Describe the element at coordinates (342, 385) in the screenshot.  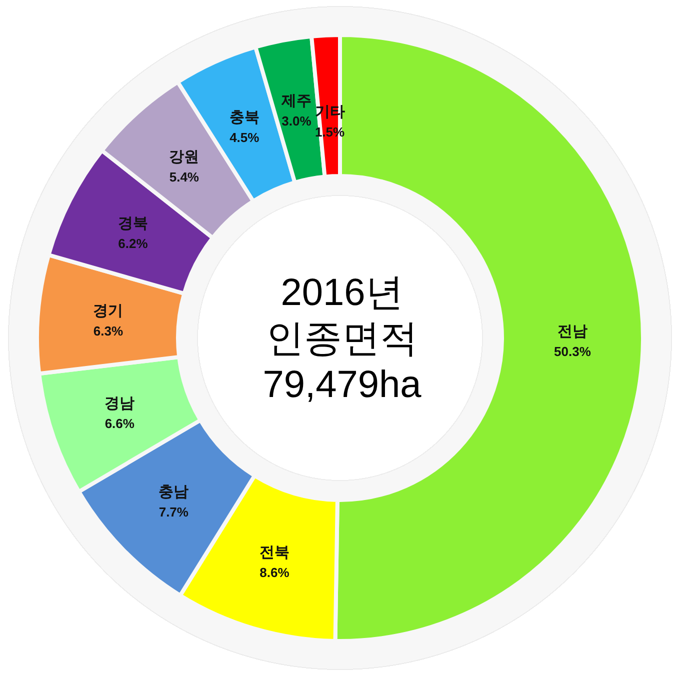
I see `title: 79,479ha` at that location.